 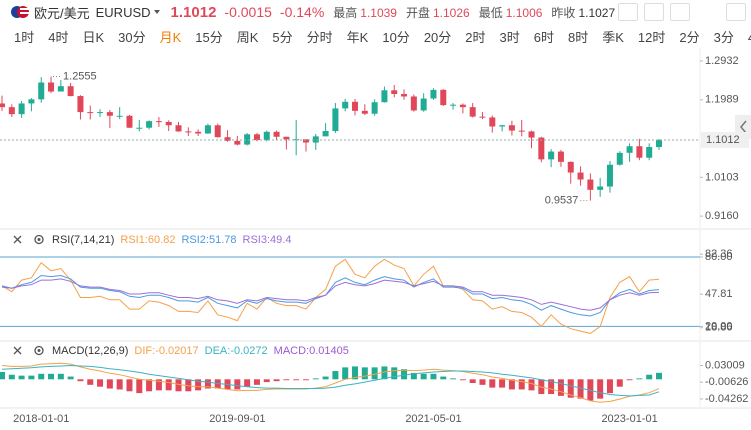 I want to click on timeframe-tab: 8时, so click(x=578, y=37).